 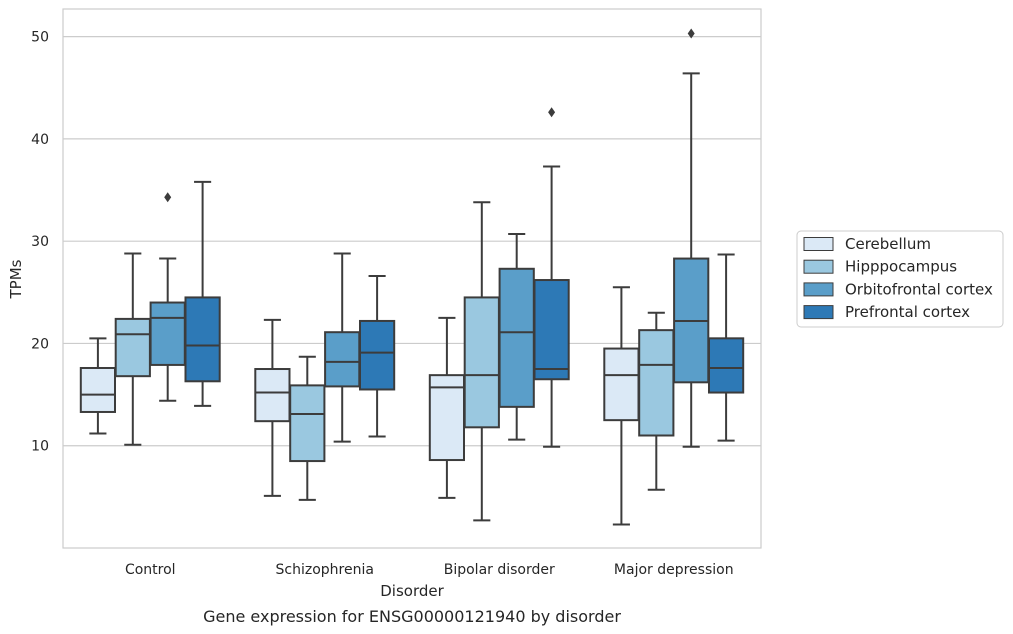 What do you see at coordinates (412, 591) in the screenshot?
I see `x-axis-label: Disorder` at bounding box center [412, 591].